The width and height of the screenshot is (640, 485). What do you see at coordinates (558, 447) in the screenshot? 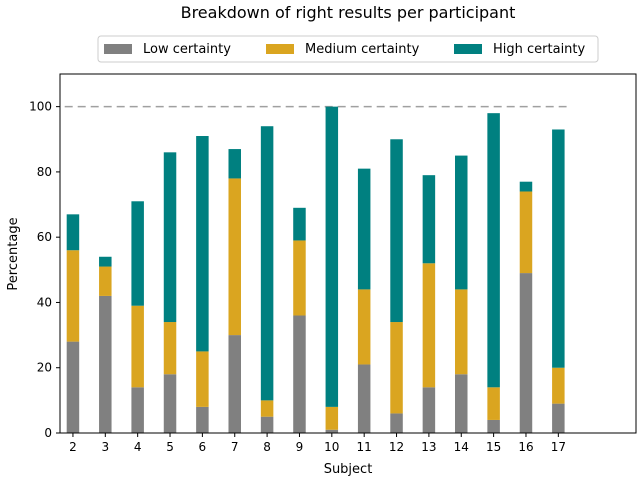
I see `x-tick-label: 17` at bounding box center [558, 447].